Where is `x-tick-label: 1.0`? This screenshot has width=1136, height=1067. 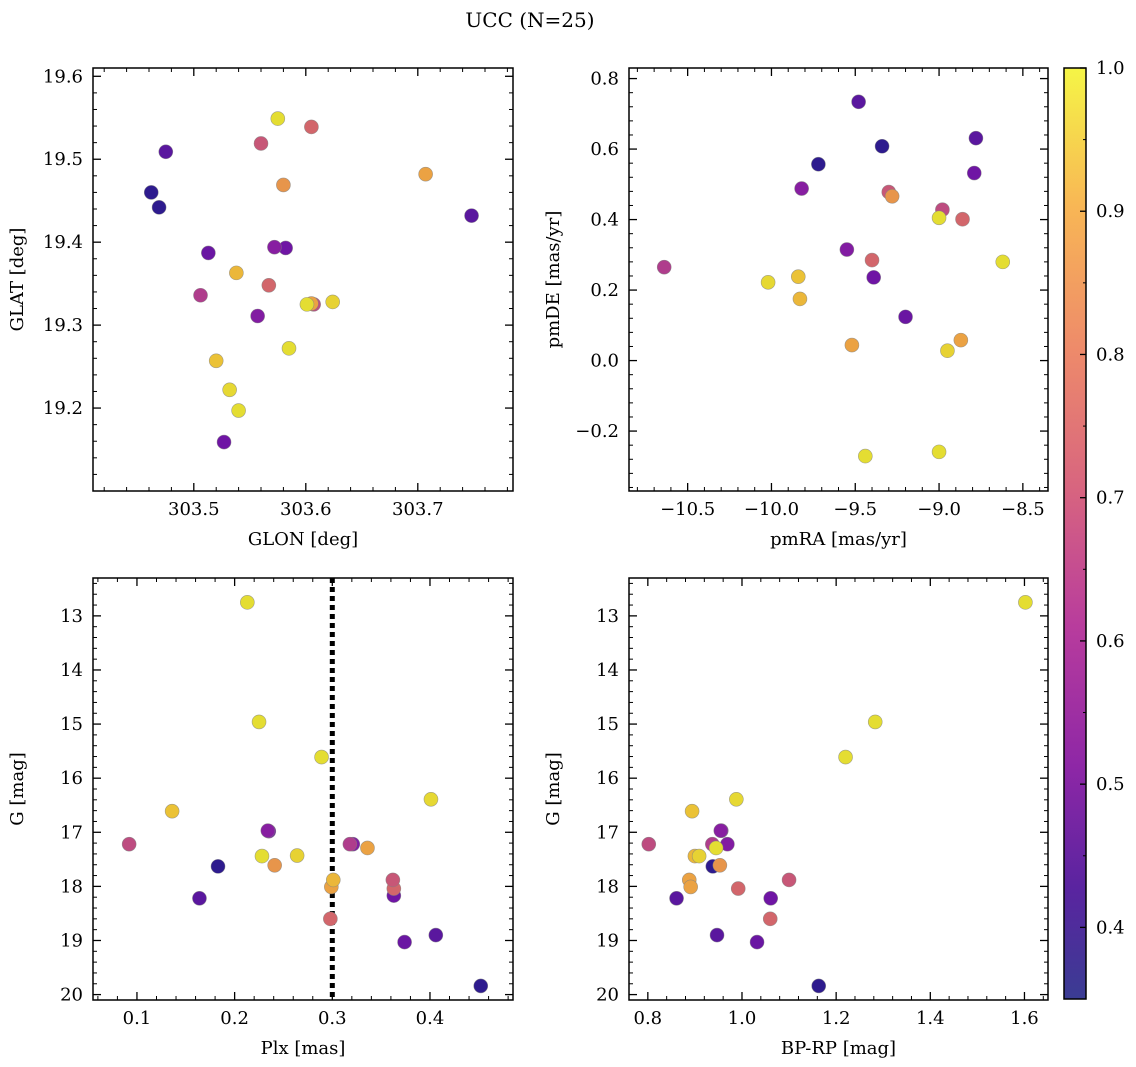 x-tick-label: 1.0 is located at coordinates (742, 1018).